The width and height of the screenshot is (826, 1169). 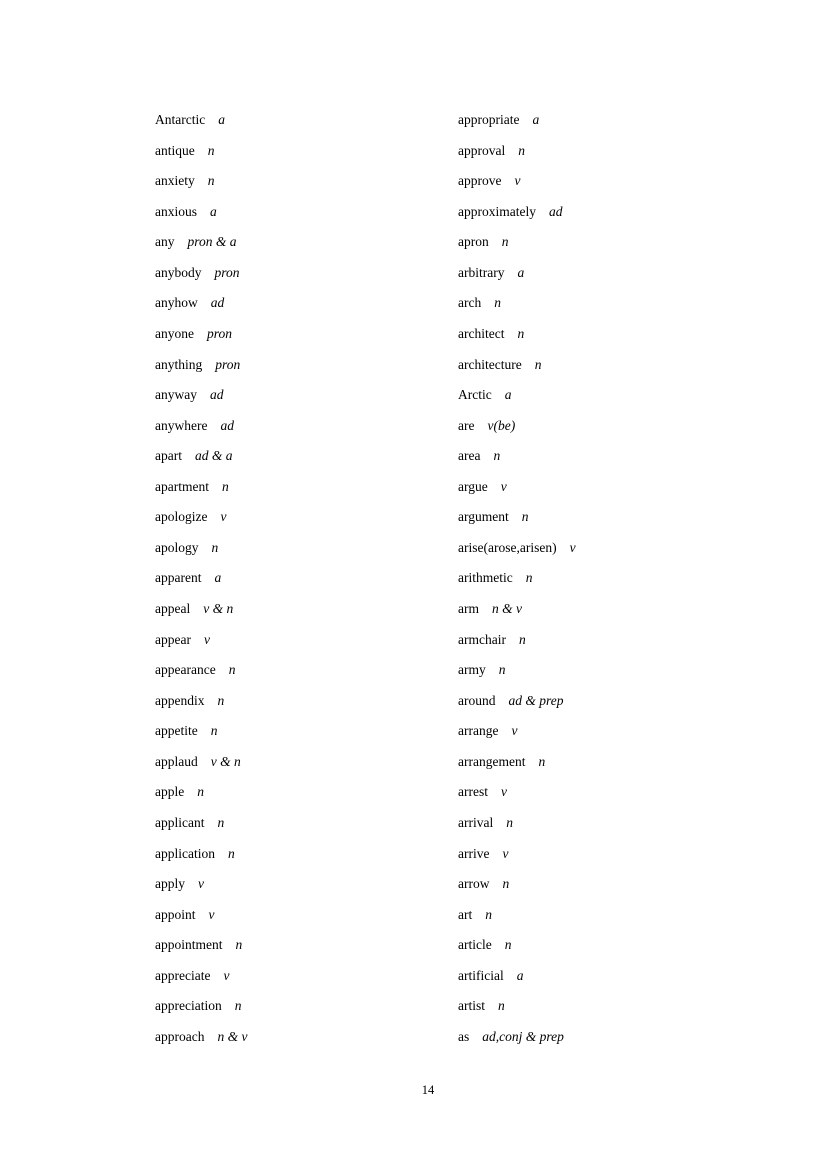 What do you see at coordinates (201, 242) in the screenshot?
I see `vocabulary-entry: any pron & a` at bounding box center [201, 242].